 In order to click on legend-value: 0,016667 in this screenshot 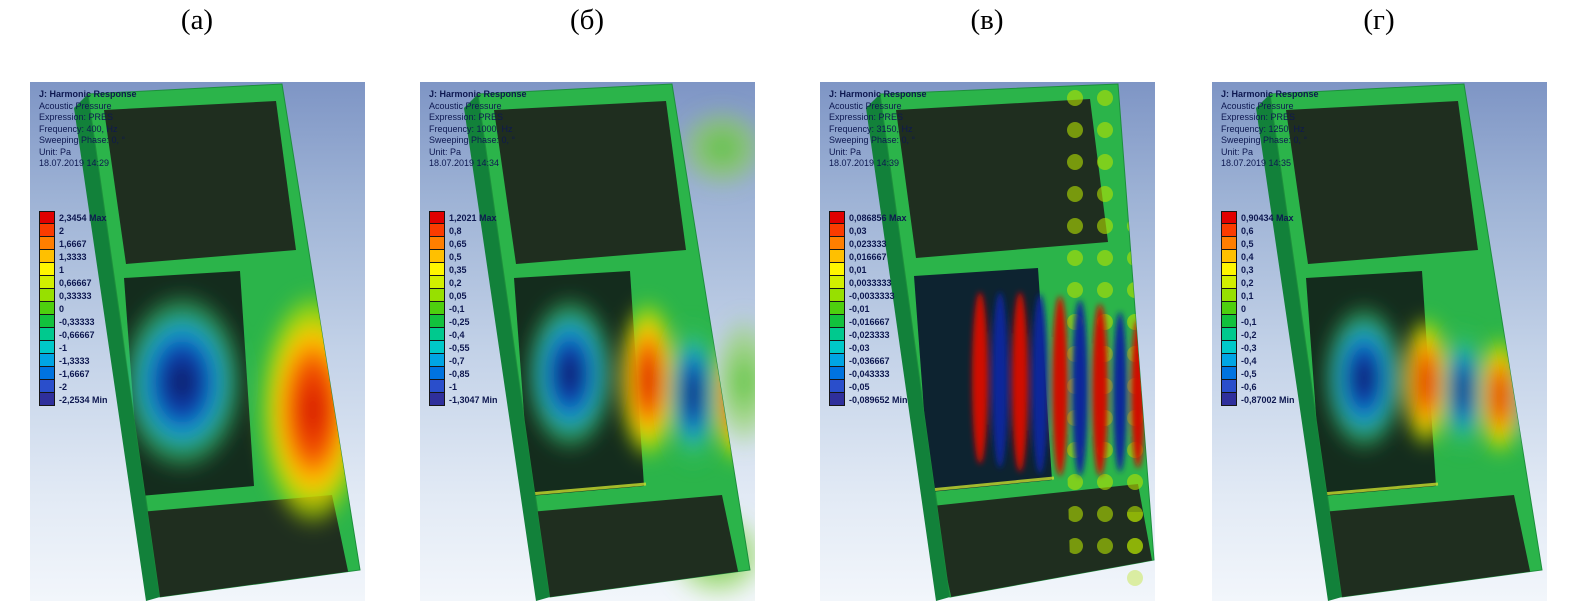, I will do `click(868, 256)`.